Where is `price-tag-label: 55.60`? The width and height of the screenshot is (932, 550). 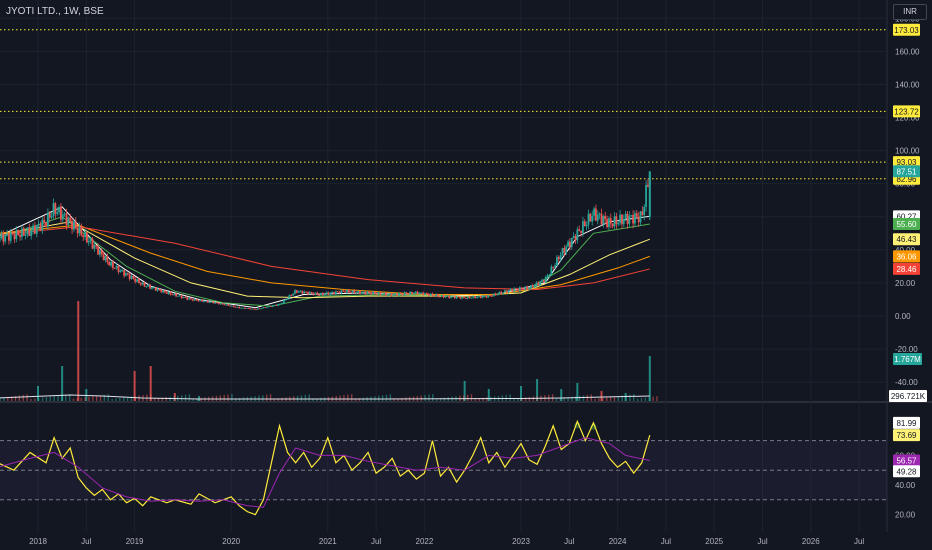
price-tag-label: 55.60 is located at coordinates (906, 224).